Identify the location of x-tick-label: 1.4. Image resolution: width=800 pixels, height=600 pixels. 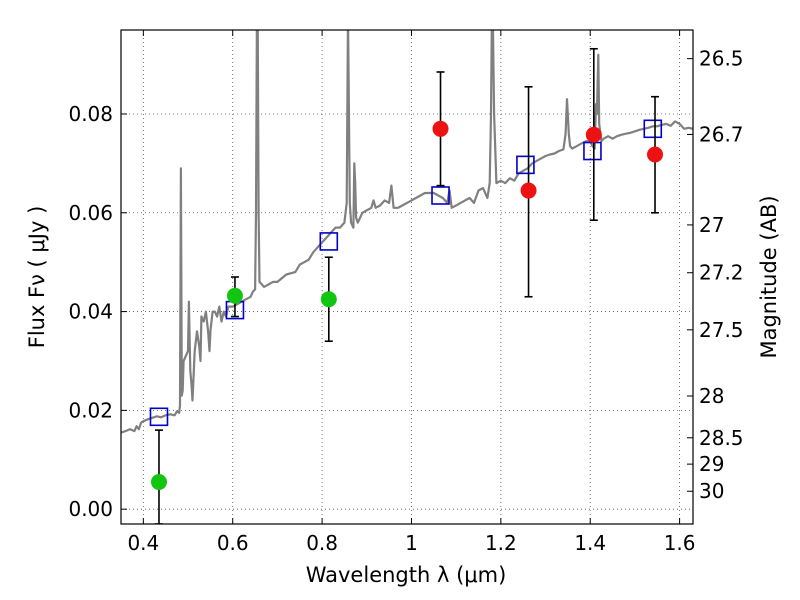
(590, 543).